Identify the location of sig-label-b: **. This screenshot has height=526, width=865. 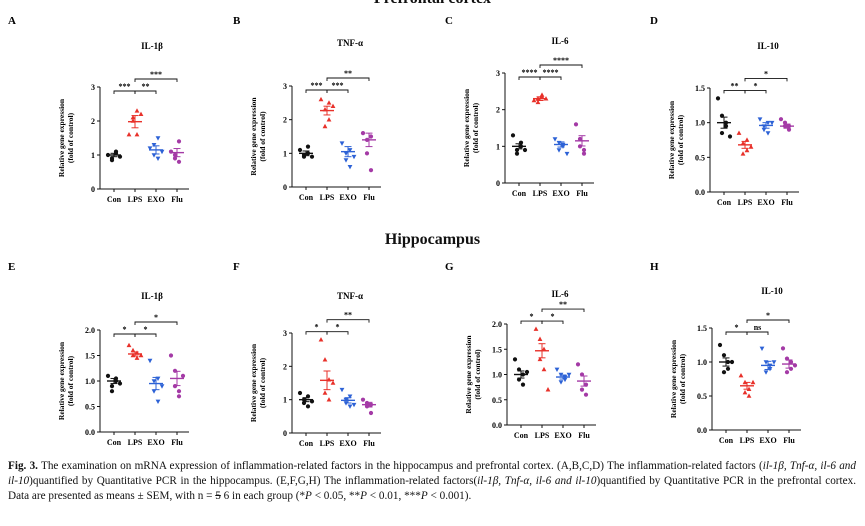
(348, 73).